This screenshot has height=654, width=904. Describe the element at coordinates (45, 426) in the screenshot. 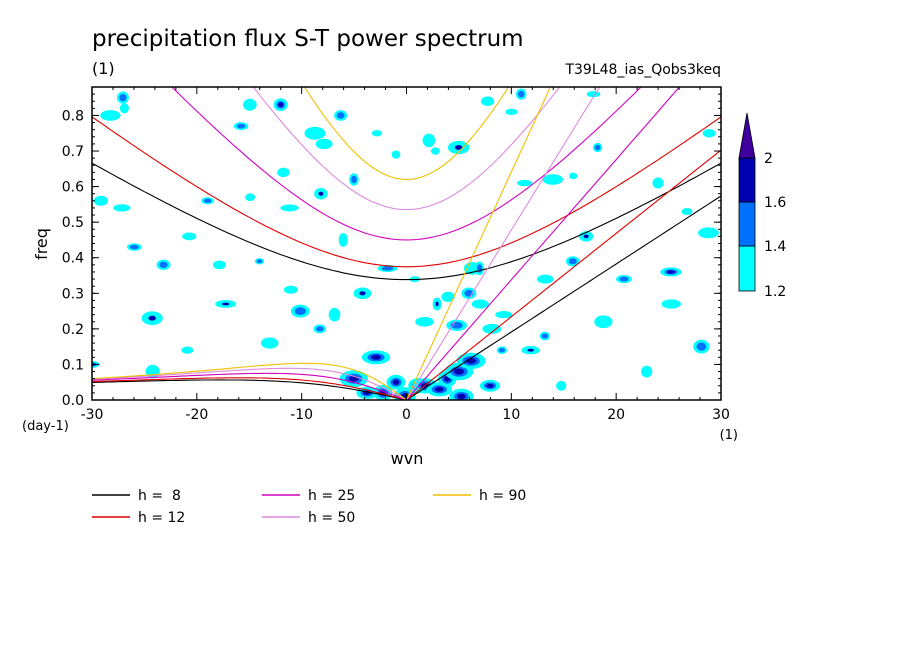

I see `y-unit-label: (day-1)` at that location.